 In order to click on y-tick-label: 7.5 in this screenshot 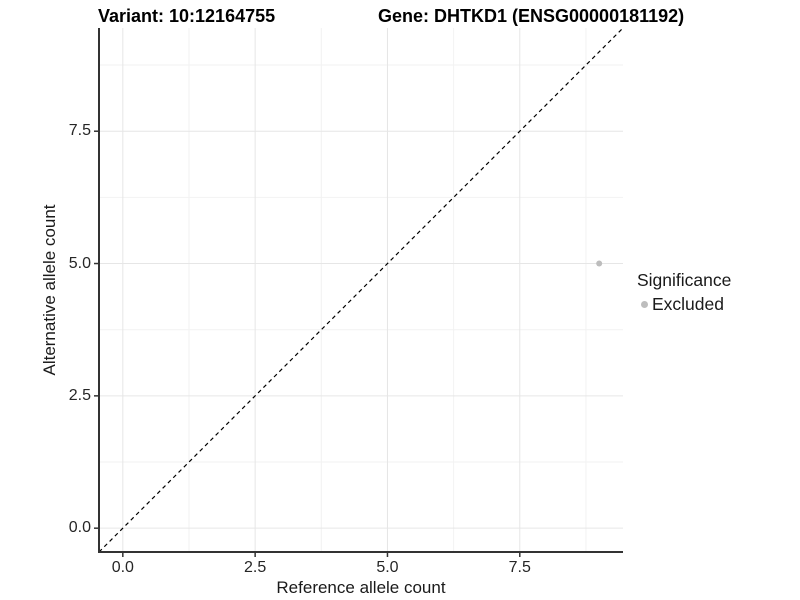, I will do `click(79, 131)`.